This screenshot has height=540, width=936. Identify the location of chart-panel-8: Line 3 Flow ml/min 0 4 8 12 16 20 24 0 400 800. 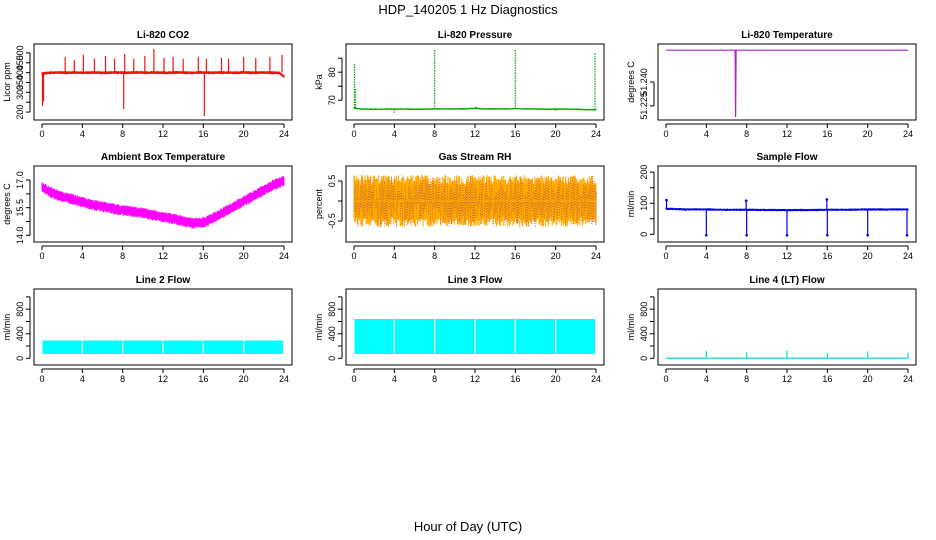
(459, 329).